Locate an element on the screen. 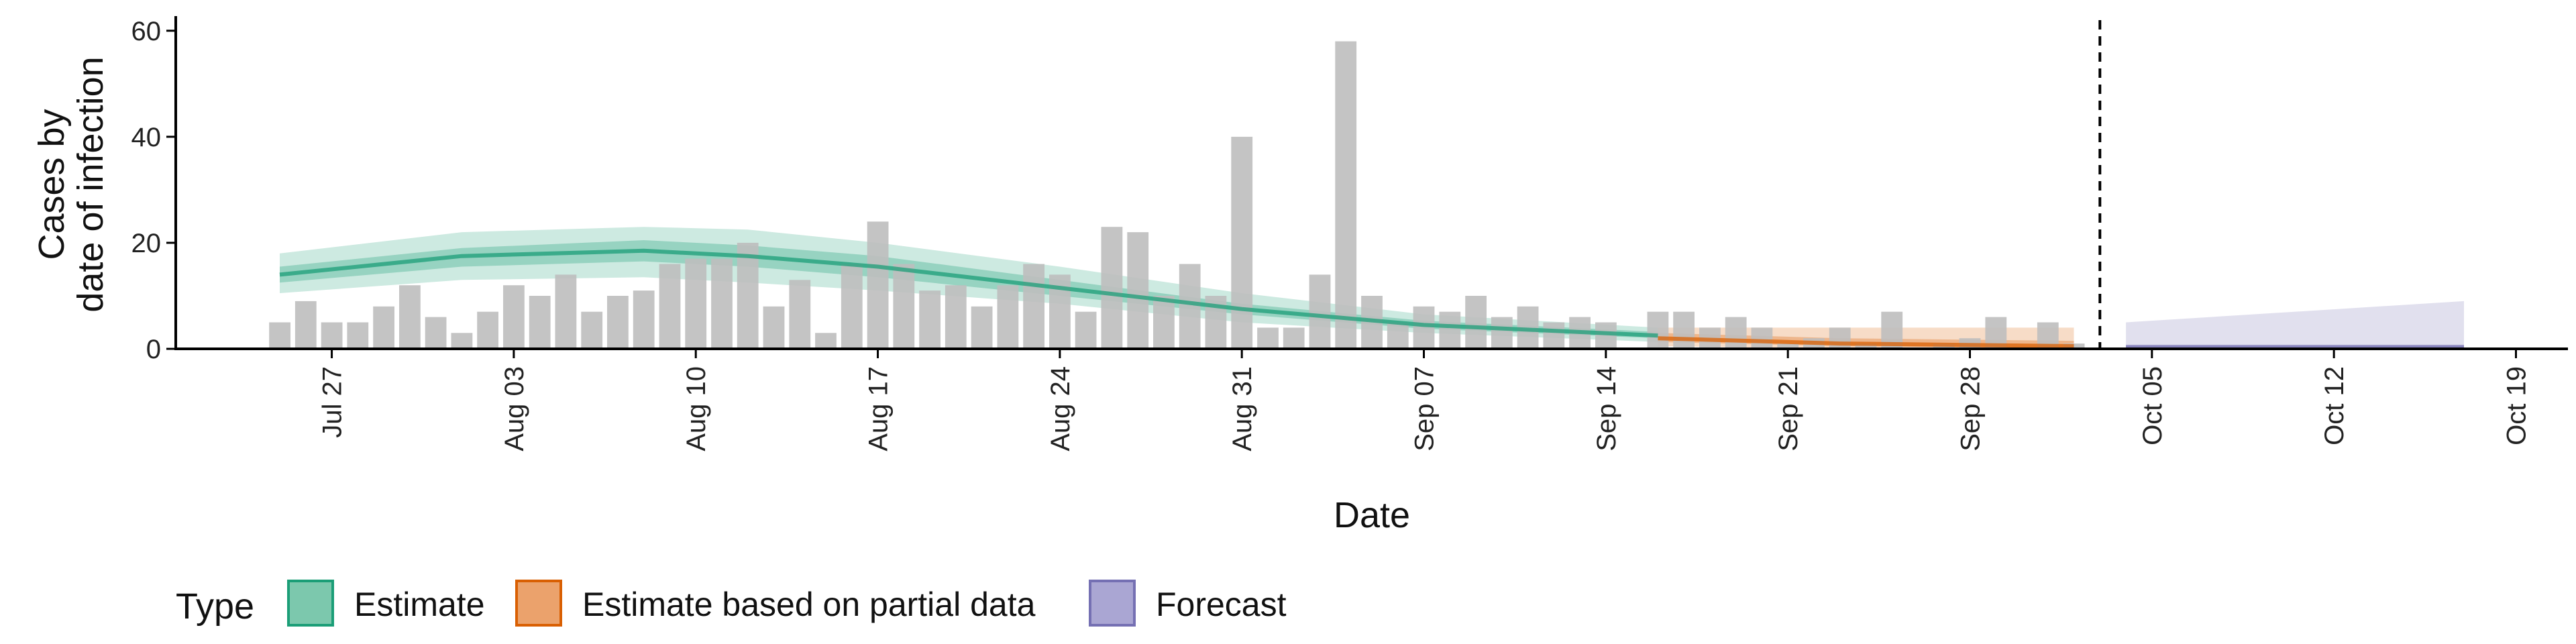 The height and width of the screenshot is (644, 2576). x-tick-label: Sep 28 is located at coordinates (1971, 408).